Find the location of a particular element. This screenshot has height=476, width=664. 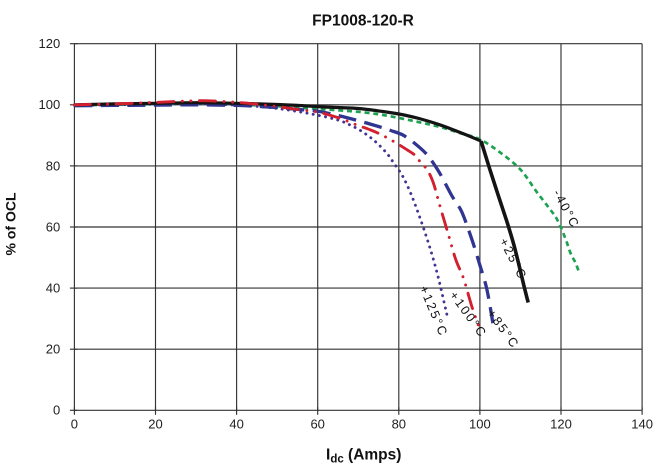

svg-text: 140 is located at coordinates (642, 424).